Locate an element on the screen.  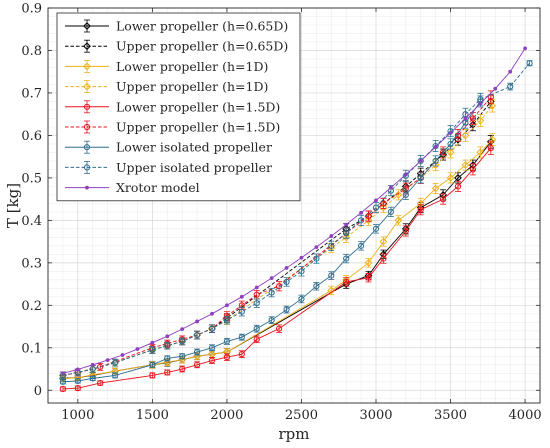
y-tick-label: 0 is located at coordinates (38, 391).